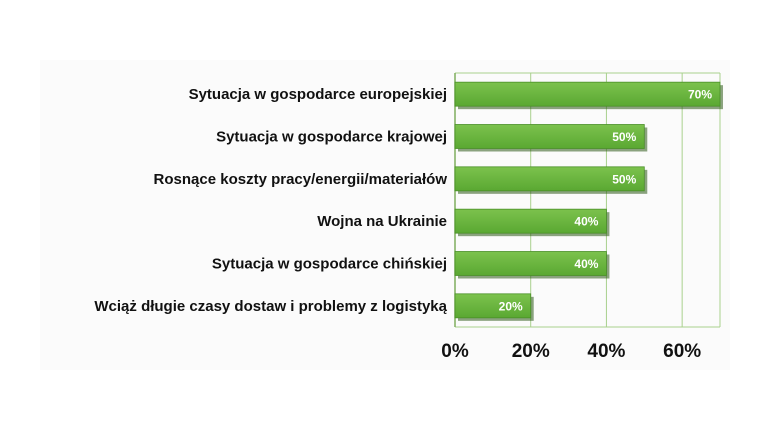 This screenshot has height=429, width=764. Describe the element at coordinates (329, 264) in the screenshot. I see `category-label: Sytuacja w gospodarce chińskiej` at that location.